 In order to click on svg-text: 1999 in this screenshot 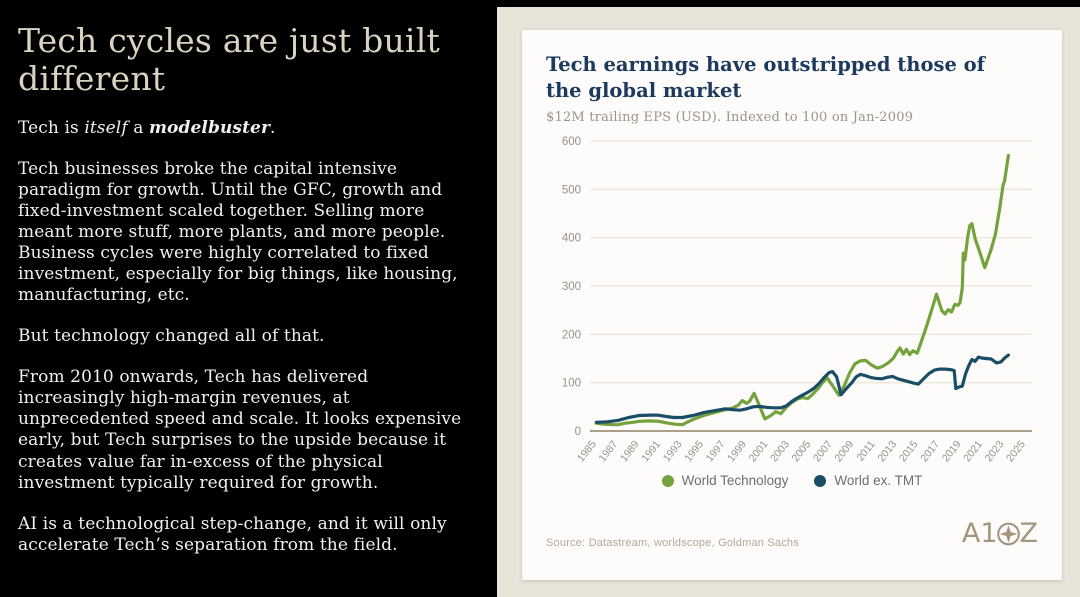, I will do `click(737, 452)`.